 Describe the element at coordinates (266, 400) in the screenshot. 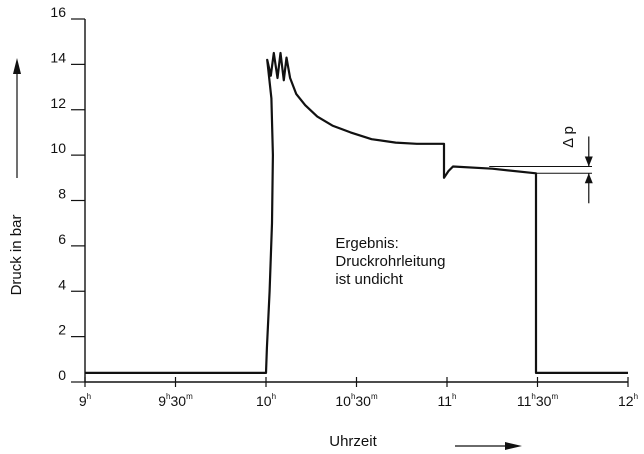

I see `x-tick-label: 10h` at that location.